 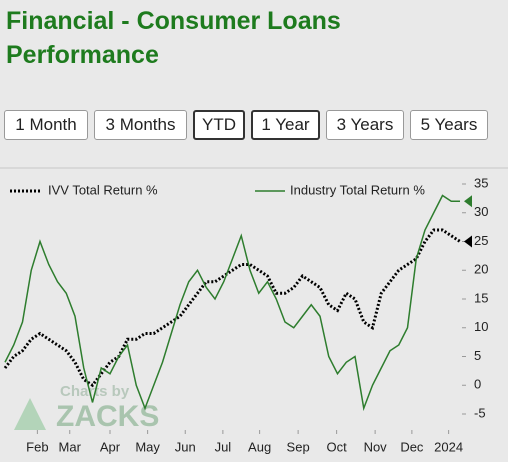 I want to click on title: Financial - Consumer Loans Performance, so click(x=173, y=38).